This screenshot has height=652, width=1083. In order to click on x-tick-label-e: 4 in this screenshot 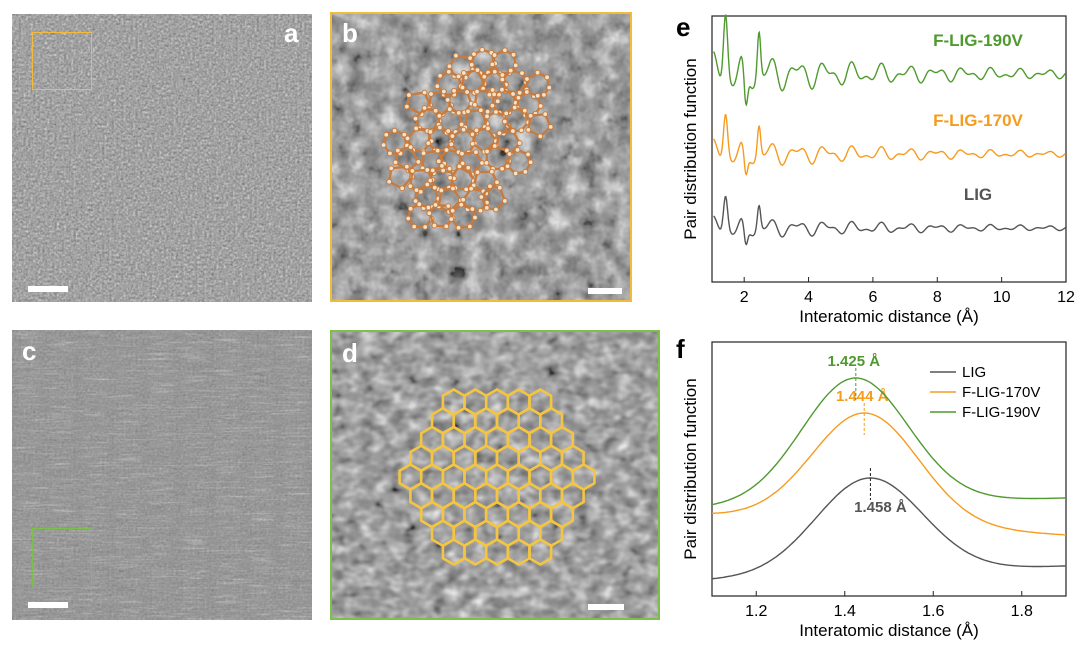, I will do `click(808, 297)`.